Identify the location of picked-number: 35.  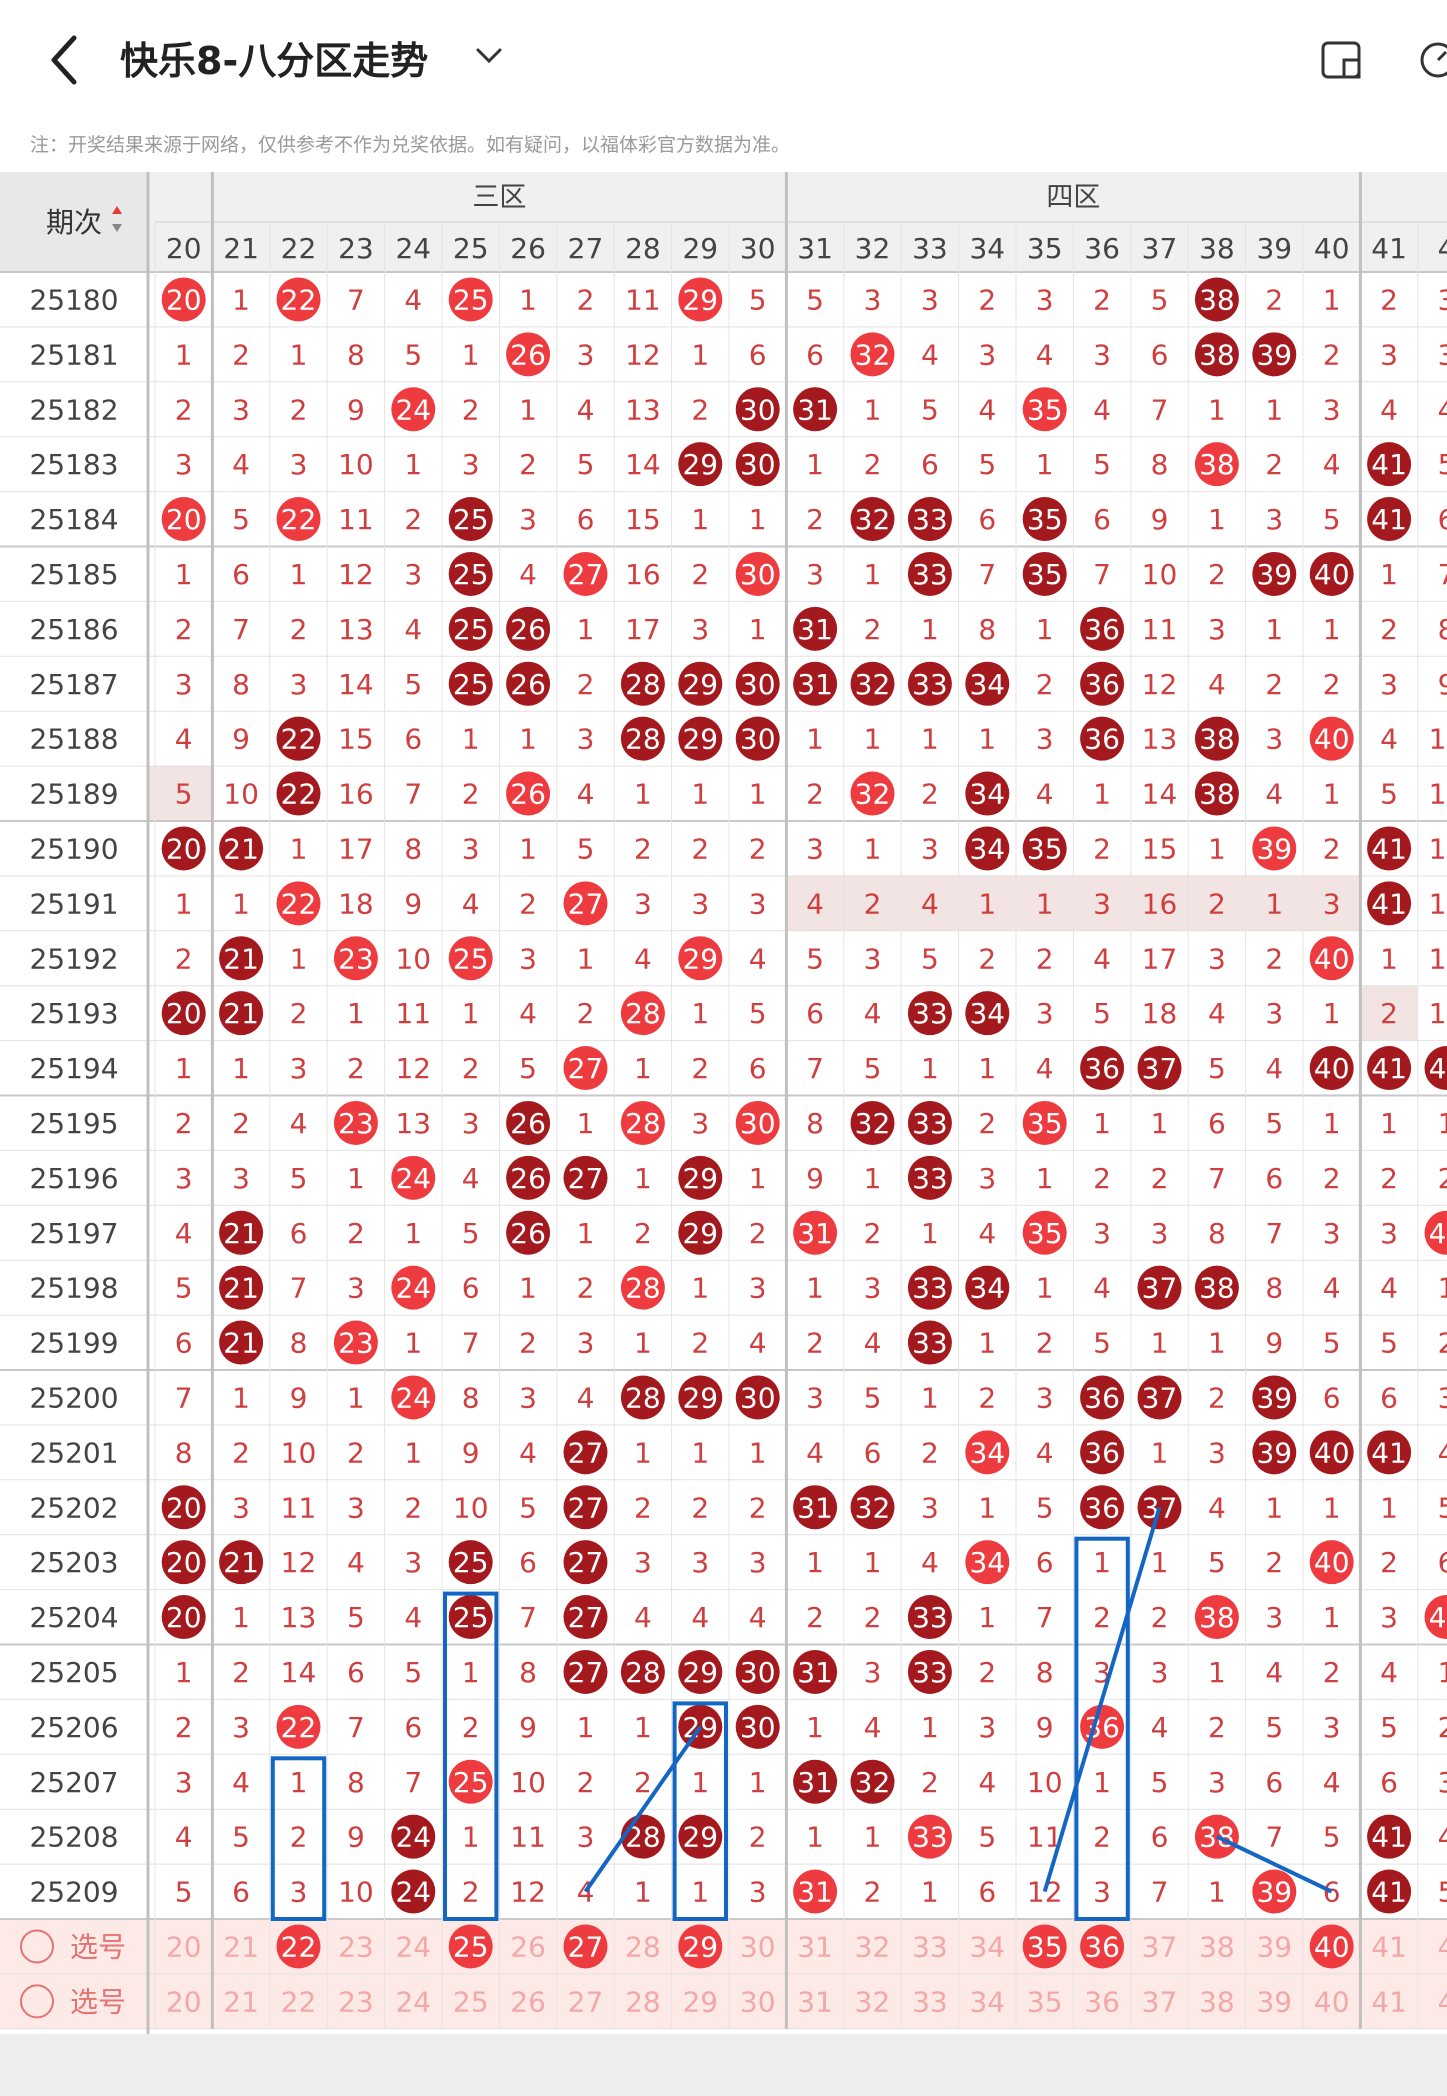
(1045, 1946).